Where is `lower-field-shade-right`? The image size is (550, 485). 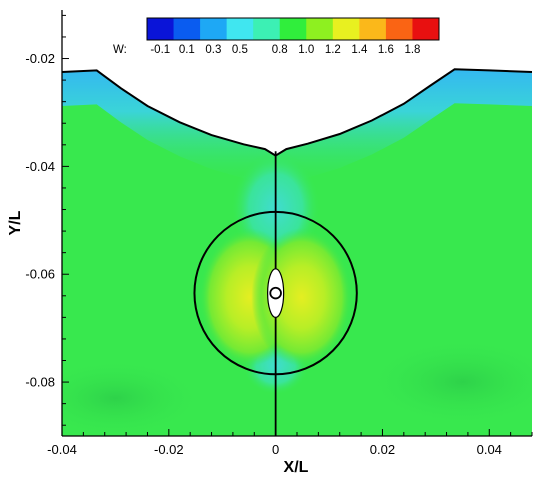
lower-field-shade-right is located at coordinates (447, 382).